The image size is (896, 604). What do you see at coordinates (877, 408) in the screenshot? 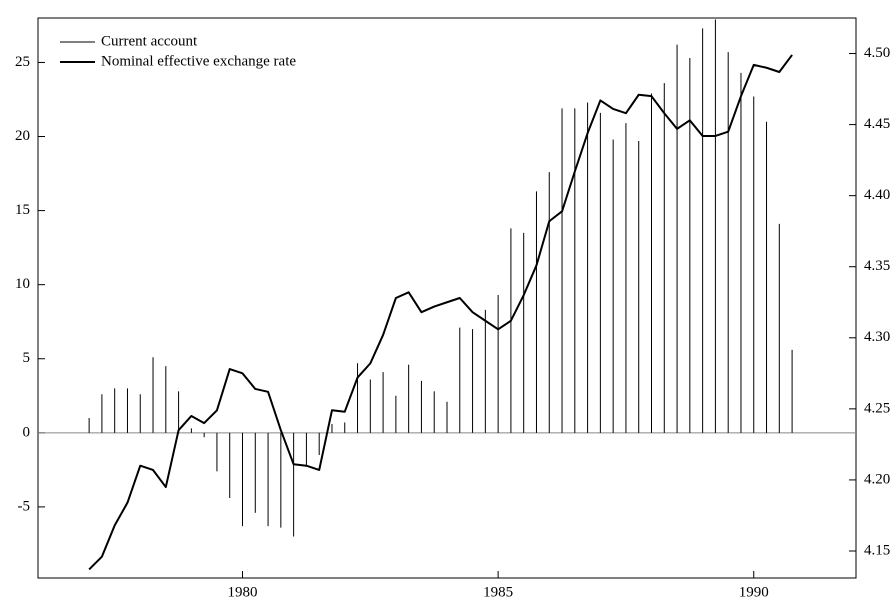
I see `y2-tick-label: 4.25` at bounding box center [877, 408].